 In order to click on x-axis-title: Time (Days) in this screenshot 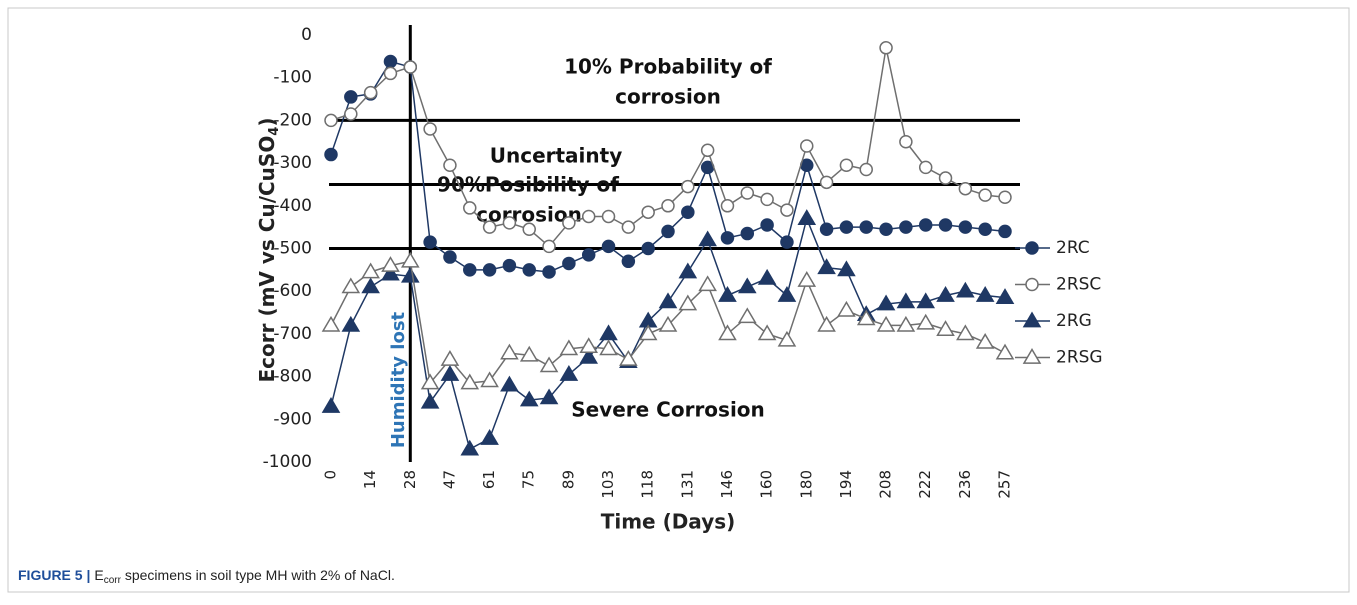, I will do `click(668, 522)`.